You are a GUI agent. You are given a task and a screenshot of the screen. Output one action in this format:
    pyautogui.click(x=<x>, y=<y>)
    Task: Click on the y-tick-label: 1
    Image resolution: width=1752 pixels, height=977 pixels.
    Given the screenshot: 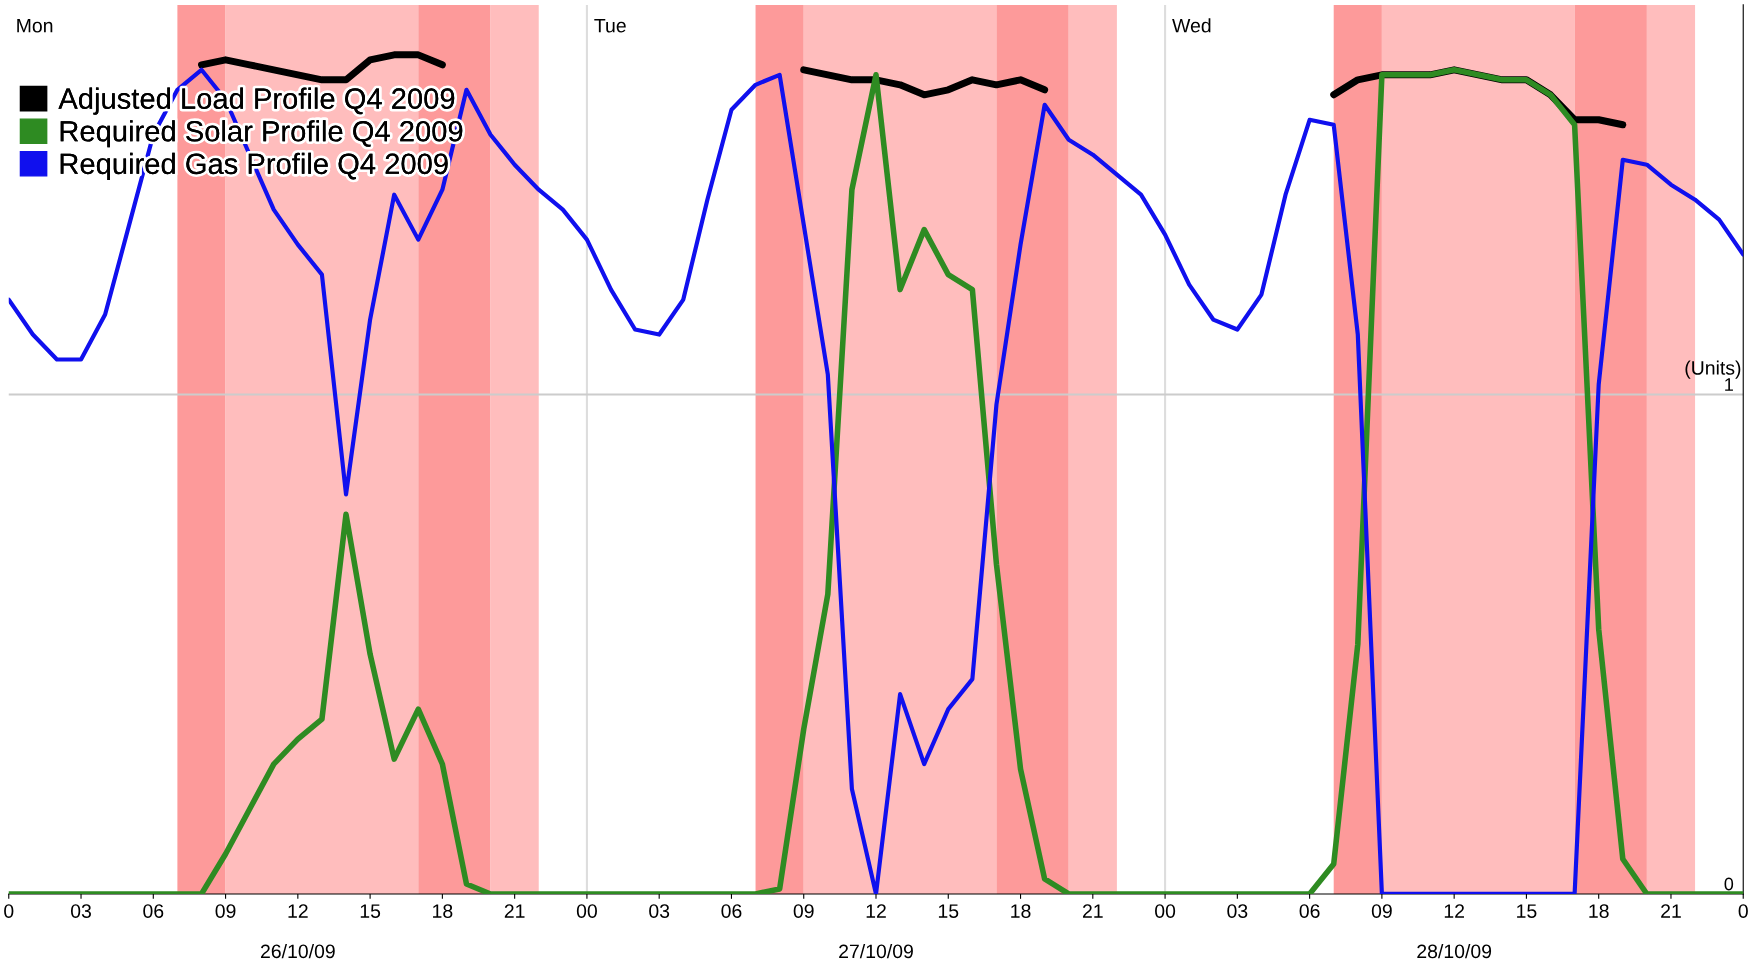 What is the action you would take?
    pyautogui.click(x=1729, y=384)
    